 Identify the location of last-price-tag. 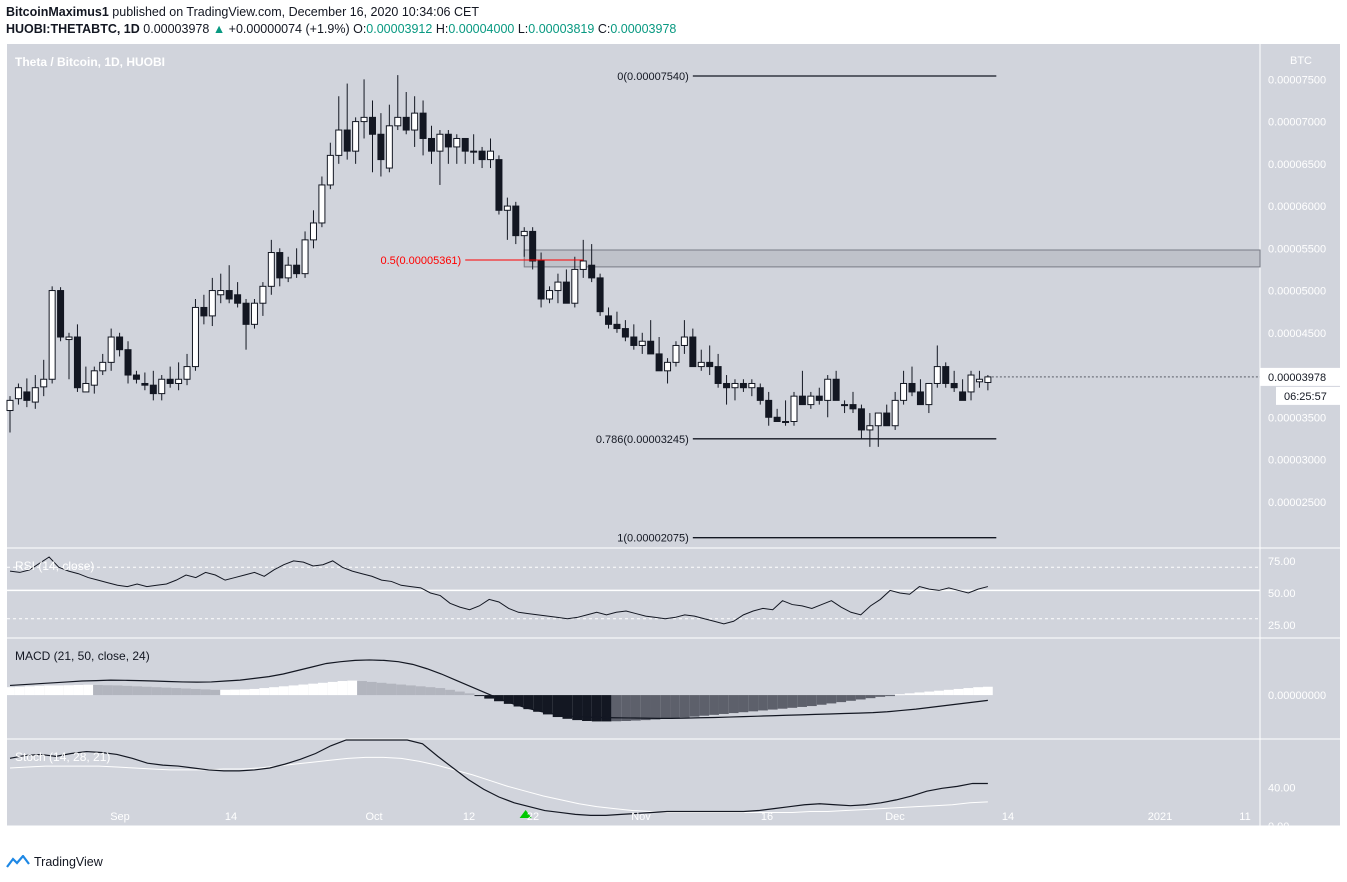
(1300, 376).